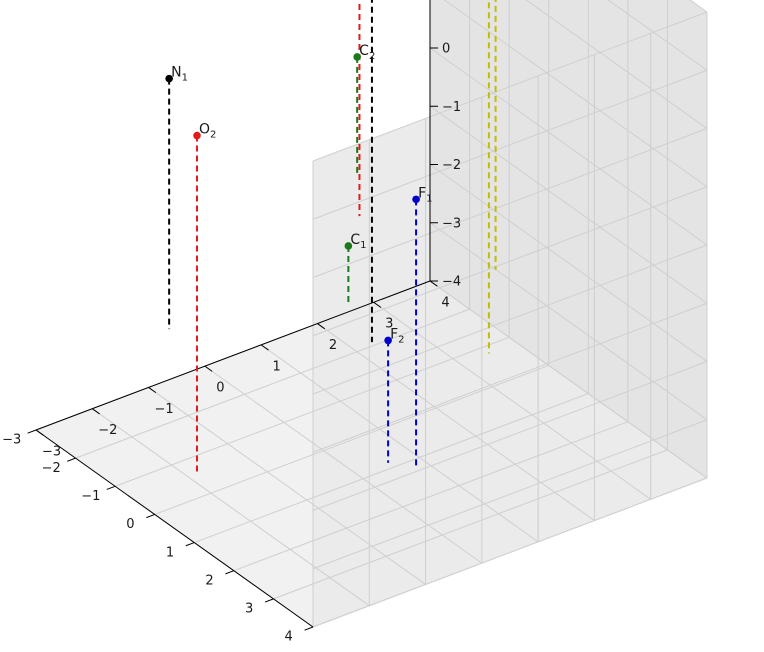 The height and width of the screenshot is (652, 764). What do you see at coordinates (249, 609) in the screenshot?
I see `x-tick-label: 3` at bounding box center [249, 609].